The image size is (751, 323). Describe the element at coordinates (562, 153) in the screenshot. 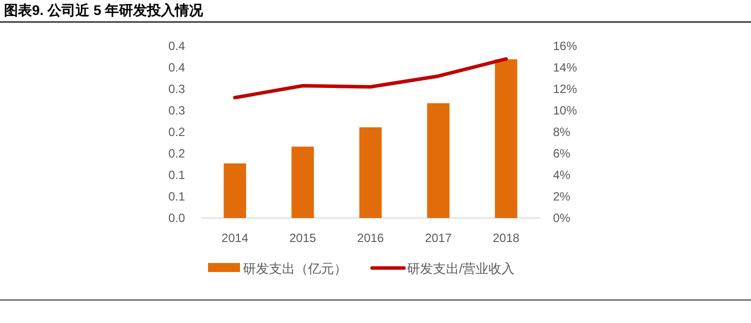

I see `y2-tick-label: 6%` at that location.